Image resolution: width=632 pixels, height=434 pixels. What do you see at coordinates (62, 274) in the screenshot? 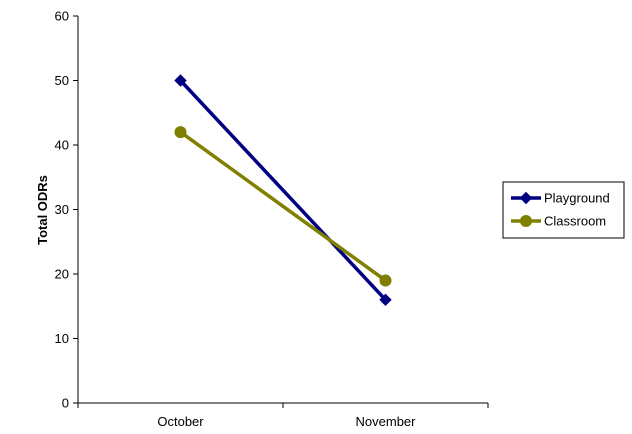
I see `y-tick-label: 20` at bounding box center [62, 274].